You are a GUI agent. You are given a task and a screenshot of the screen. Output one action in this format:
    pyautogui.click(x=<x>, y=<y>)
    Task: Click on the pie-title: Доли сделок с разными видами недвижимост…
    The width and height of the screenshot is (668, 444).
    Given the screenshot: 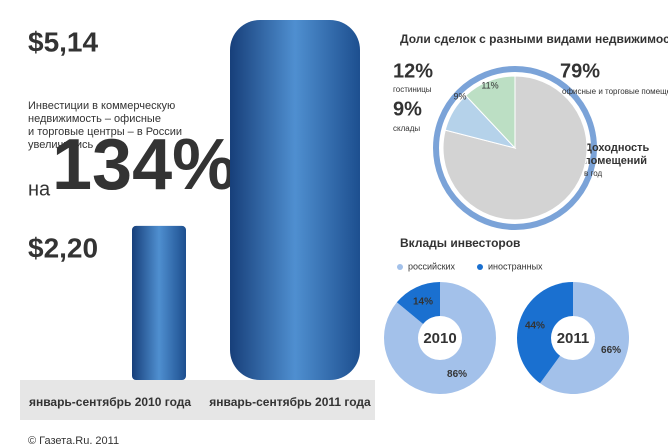 What is the action you would take?
    pyautogui.click(x=534, y=39)
    